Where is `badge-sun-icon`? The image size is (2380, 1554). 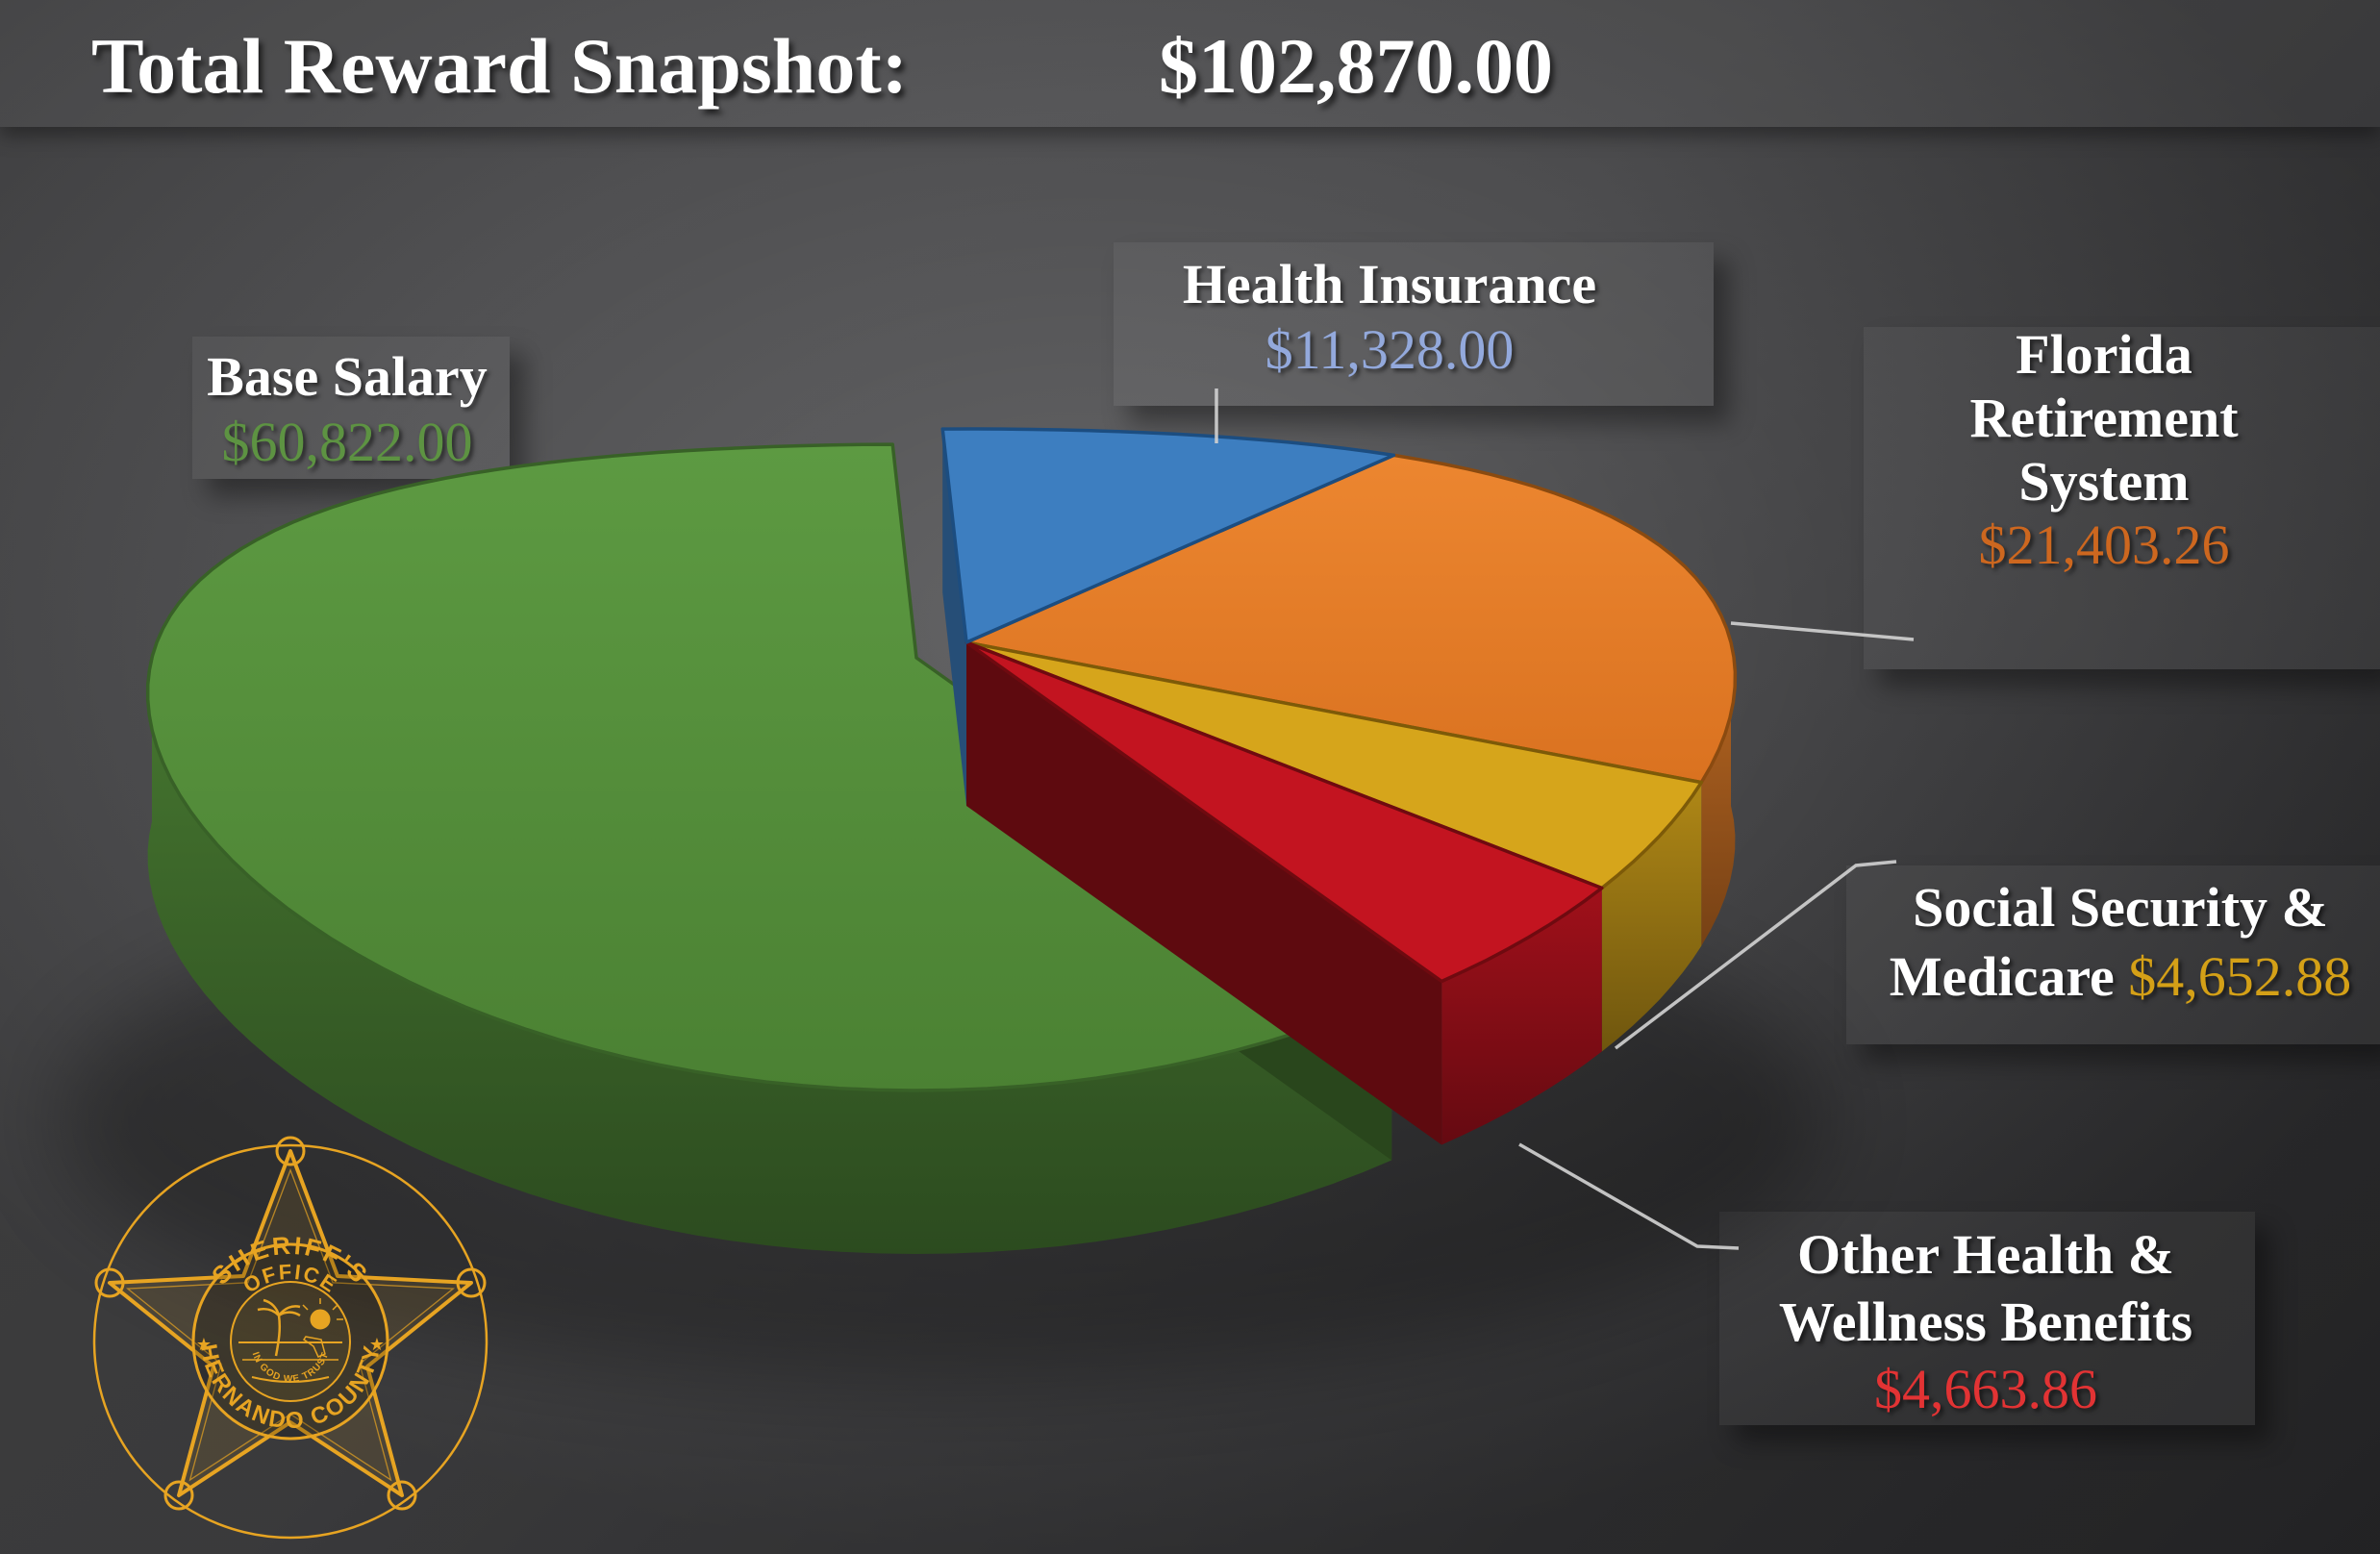 badge-sun-icon is located at coordinates (321, 1320).